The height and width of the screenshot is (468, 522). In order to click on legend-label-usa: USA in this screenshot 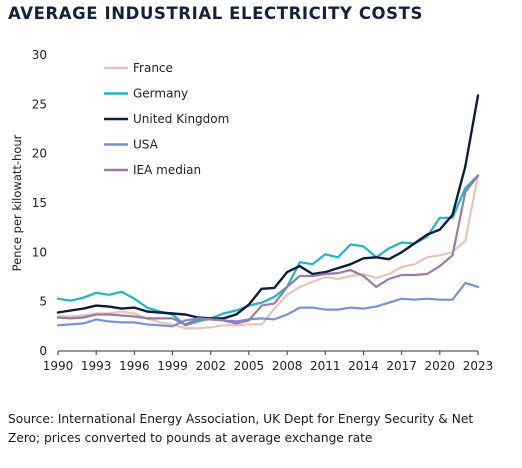, I will do `click(146, 145)`.